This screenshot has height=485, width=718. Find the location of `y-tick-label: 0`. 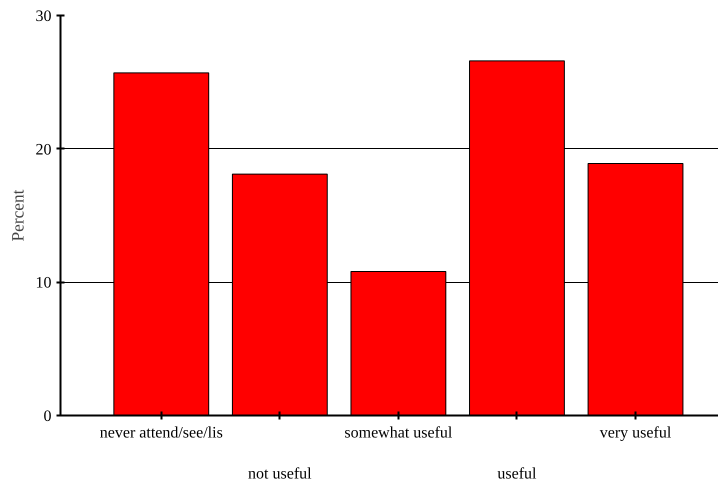

y-tick-label: 0 is located at coordinates (48, 416).